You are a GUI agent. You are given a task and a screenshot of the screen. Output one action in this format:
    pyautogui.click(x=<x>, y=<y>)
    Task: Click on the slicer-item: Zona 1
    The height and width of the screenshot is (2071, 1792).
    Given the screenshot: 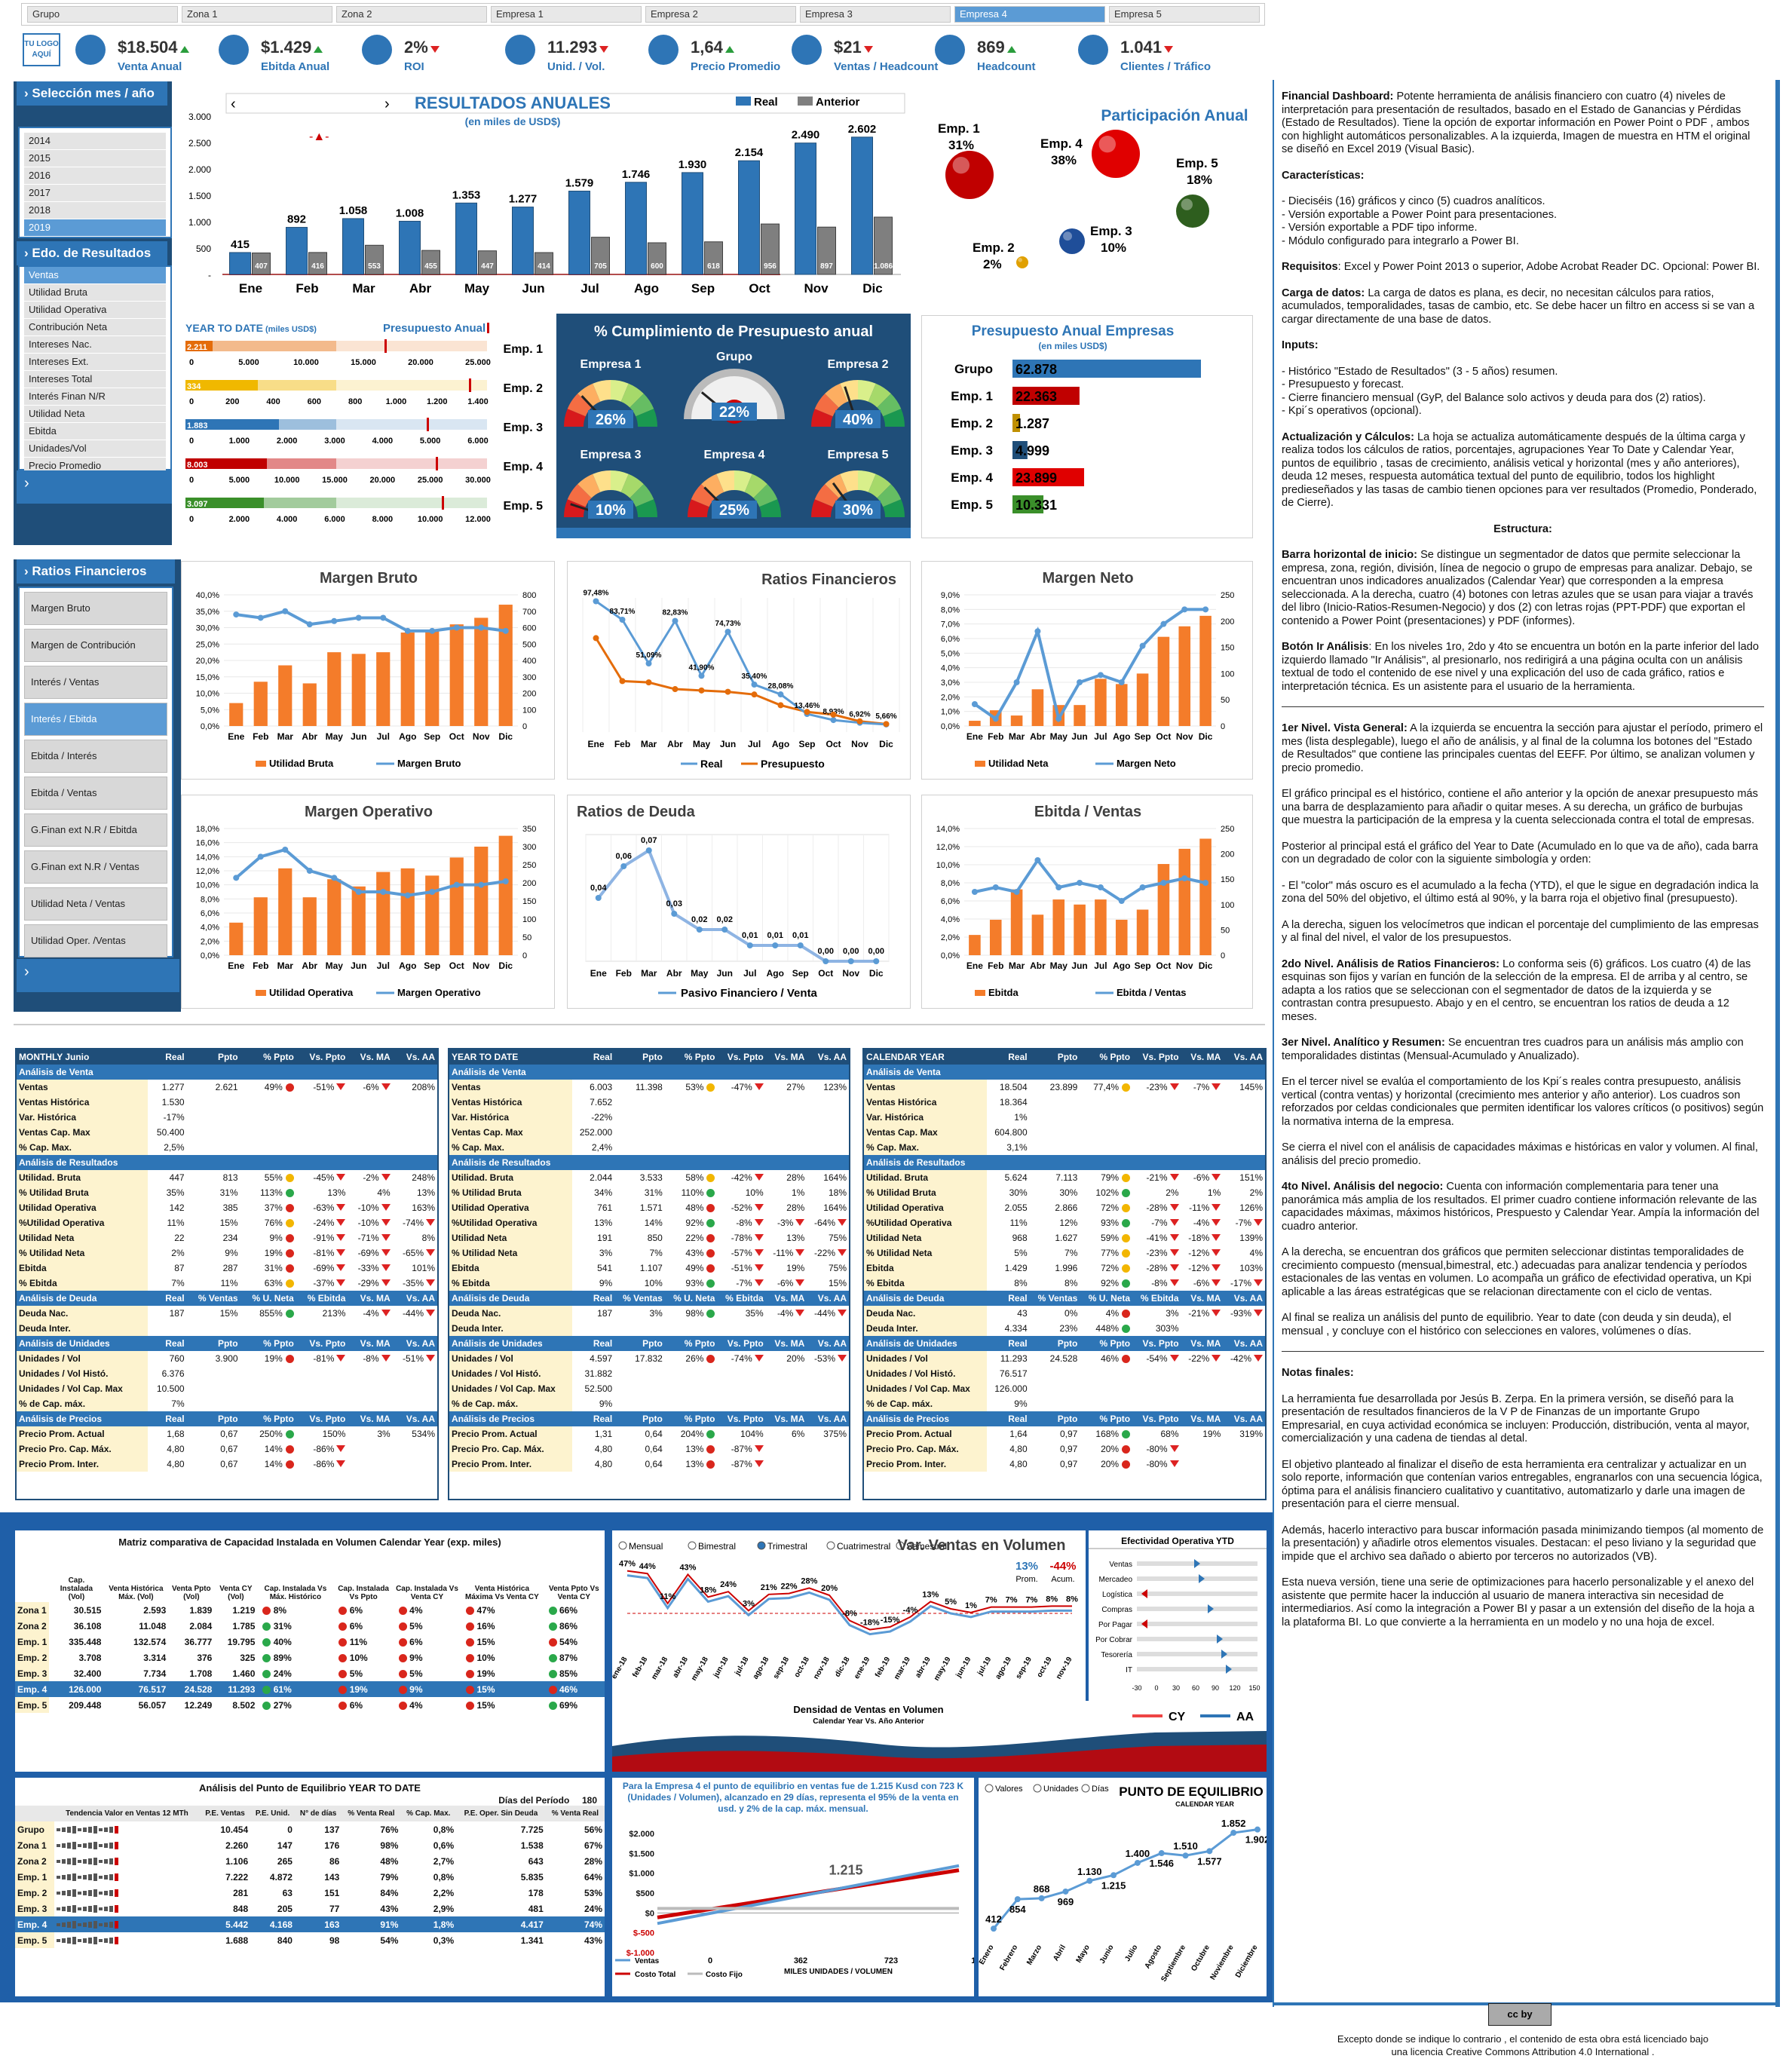 What is the action you would take?
    pyautogui.click(x=257, y=14)
    